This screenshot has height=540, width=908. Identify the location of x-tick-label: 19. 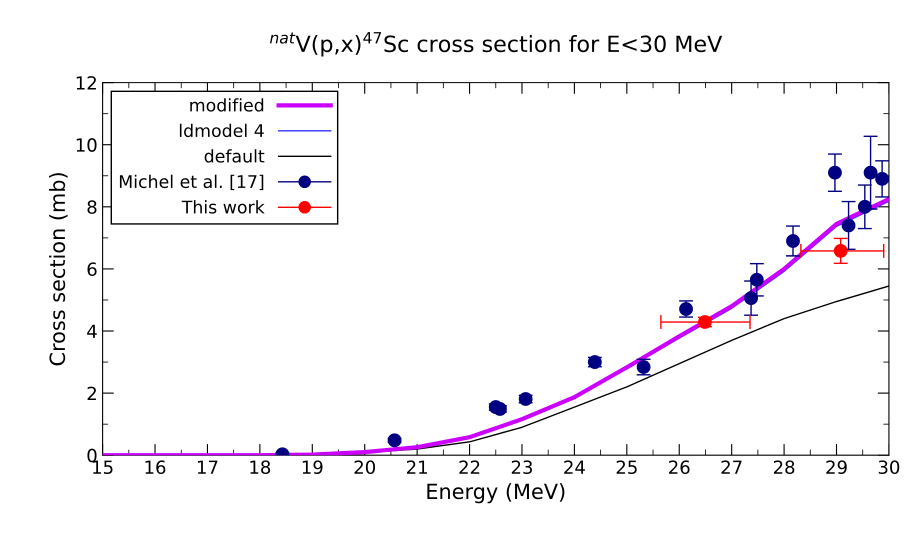
(312, 467).